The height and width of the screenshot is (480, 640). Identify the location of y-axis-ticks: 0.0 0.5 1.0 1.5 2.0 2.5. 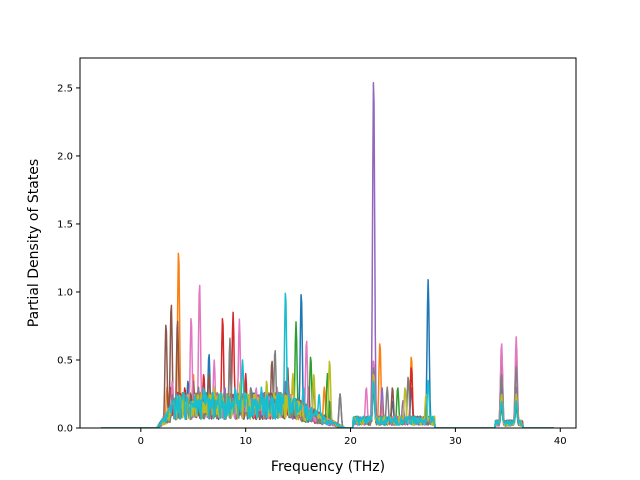
(68, 259).